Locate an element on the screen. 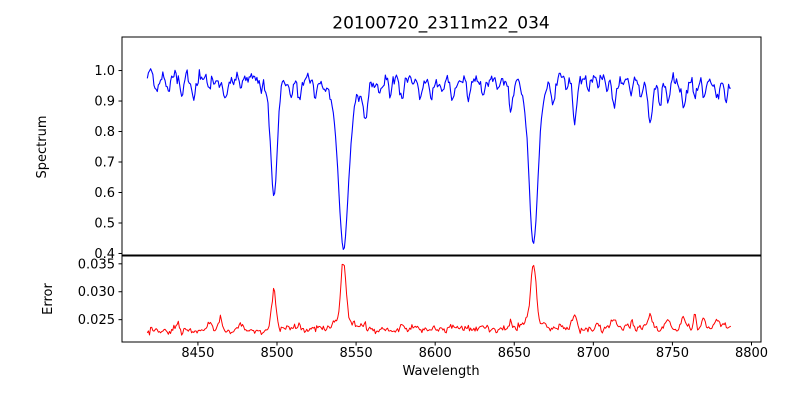 This screenshot has width=800, height=400. y-tick-label: 0.7 is located at coordinates (104, 163).